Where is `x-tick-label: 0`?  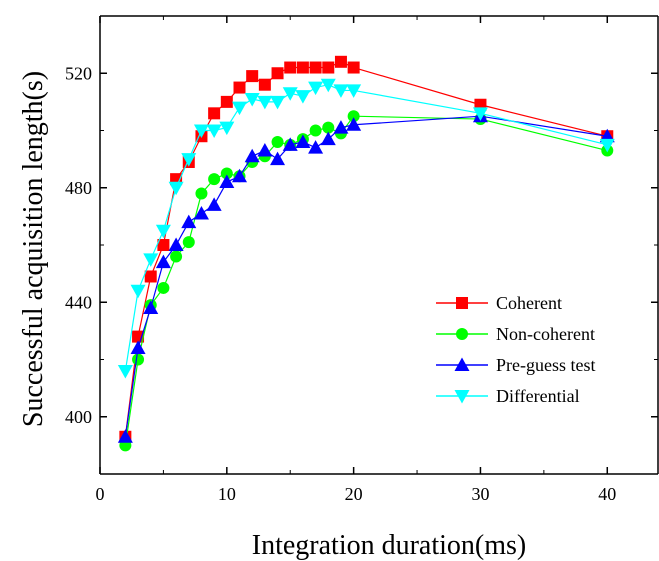 x-tick-label: 0 is located at coordinates (100, 494).